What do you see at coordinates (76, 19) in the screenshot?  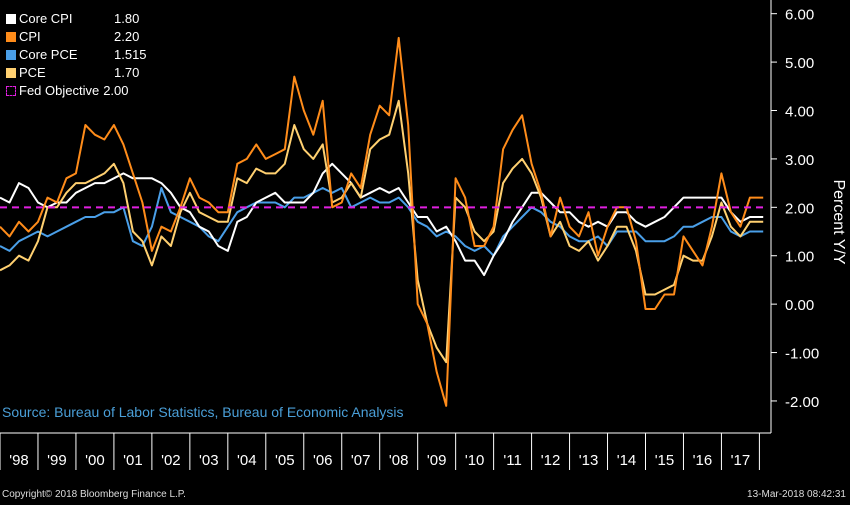 I see `legend-item-core-cpi: Core CPI 1.80` at bounding box center [76, 19].